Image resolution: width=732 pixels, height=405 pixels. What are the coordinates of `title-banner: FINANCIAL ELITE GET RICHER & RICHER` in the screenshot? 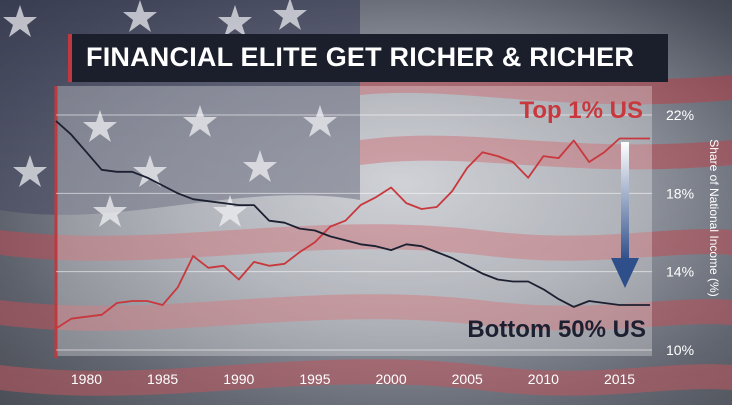 It's located at (368, 58).